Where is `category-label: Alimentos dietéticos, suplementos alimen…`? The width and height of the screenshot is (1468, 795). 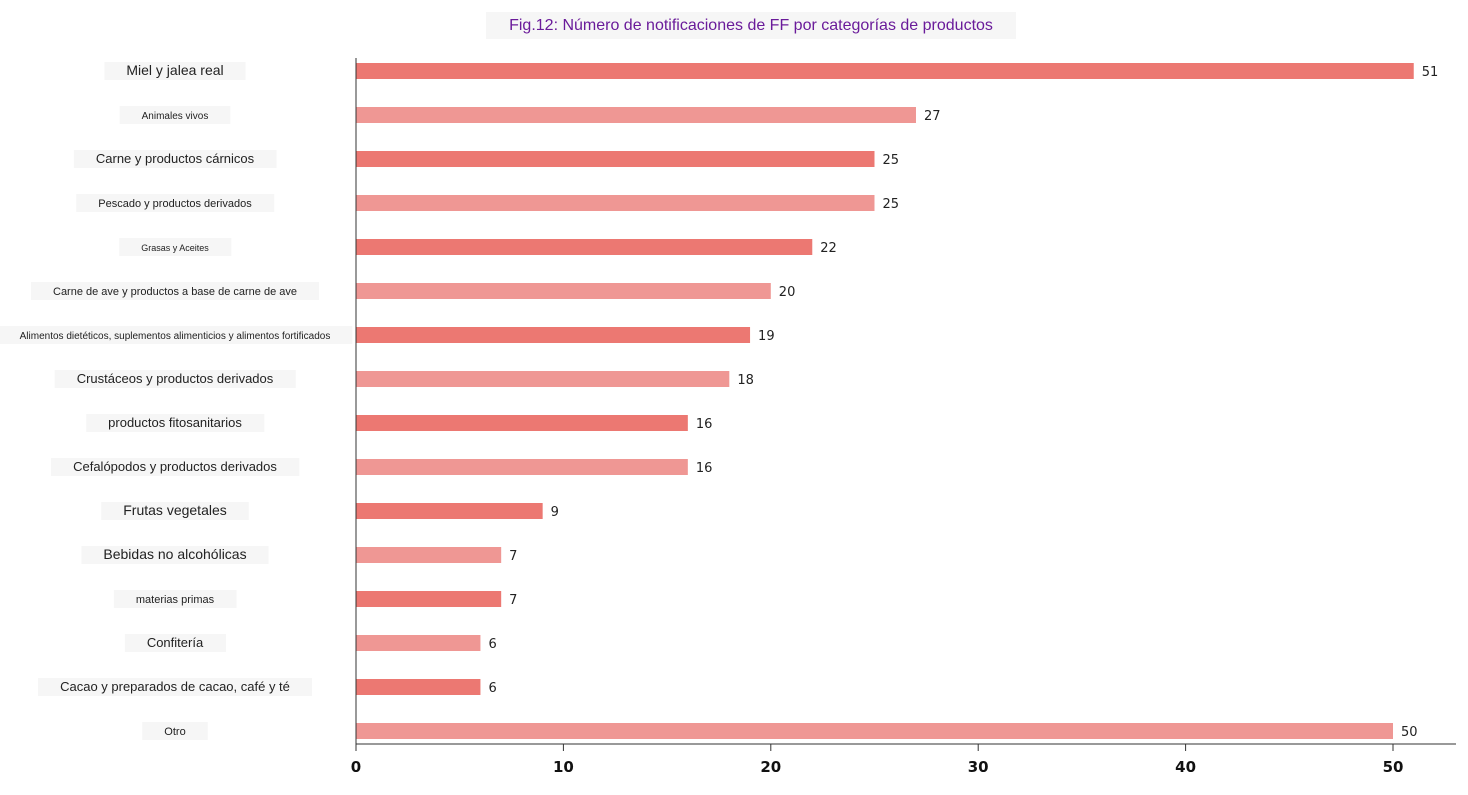
category-label: Alimentos dietéticos, suplementos alimen… is located at coordinates (175, 336).